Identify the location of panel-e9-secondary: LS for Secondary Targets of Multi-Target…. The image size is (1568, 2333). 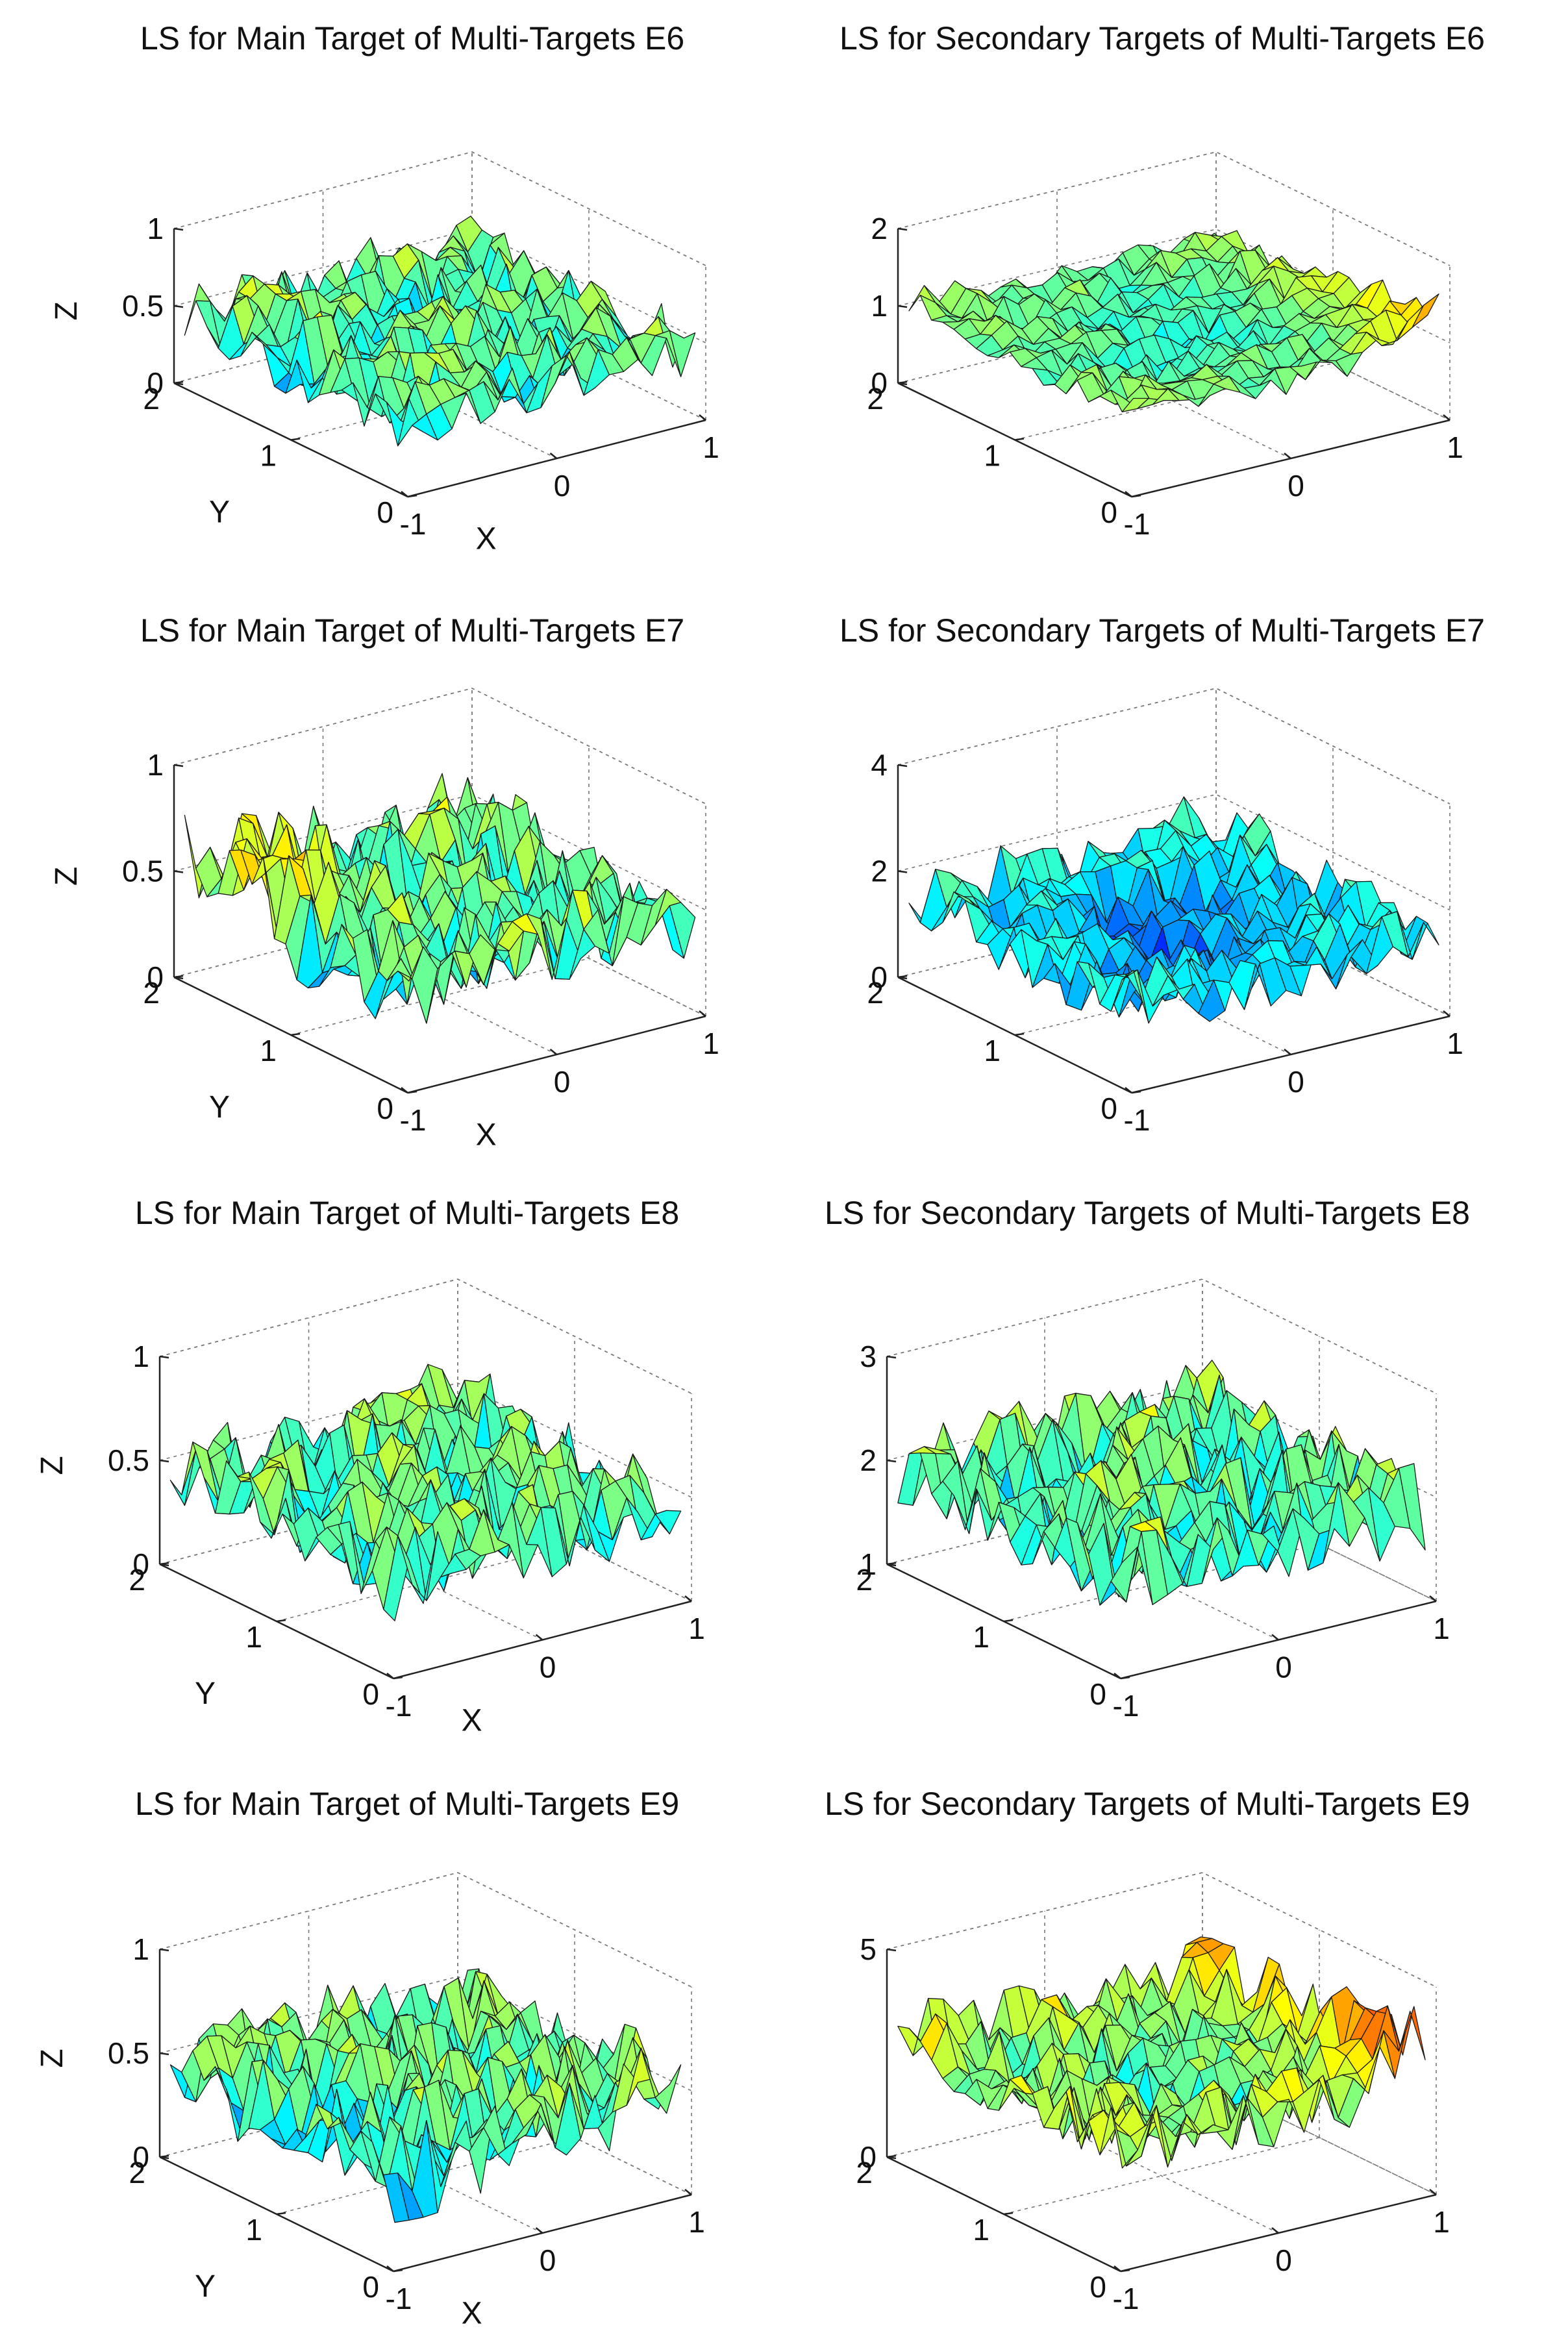
(1147, 2050).